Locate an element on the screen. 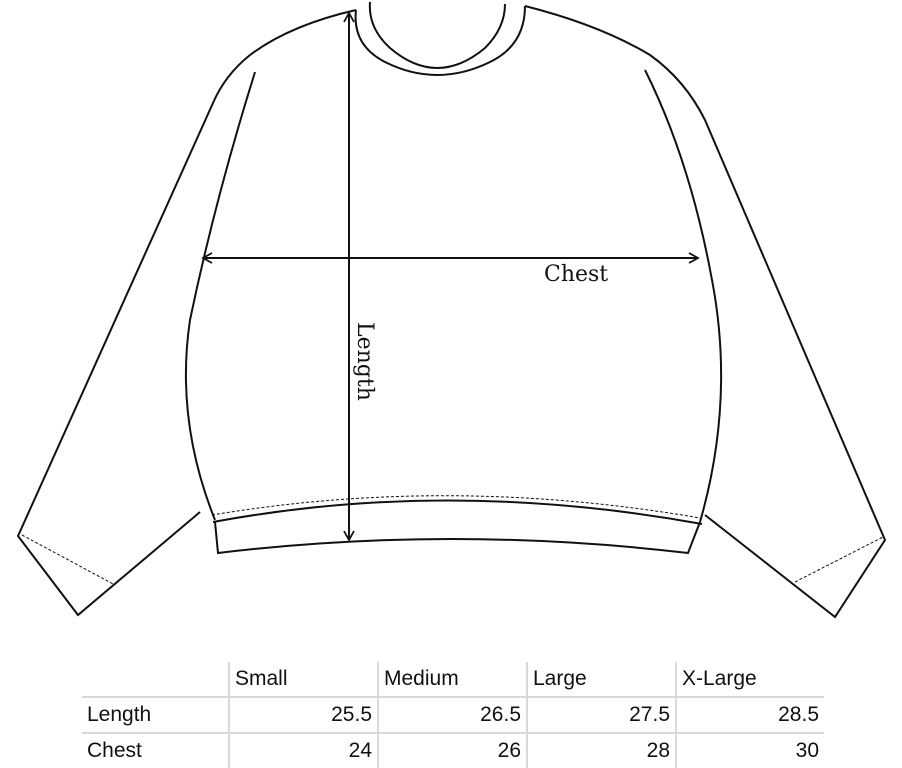  table-cell: 26 is located at coordinates (453, 750).